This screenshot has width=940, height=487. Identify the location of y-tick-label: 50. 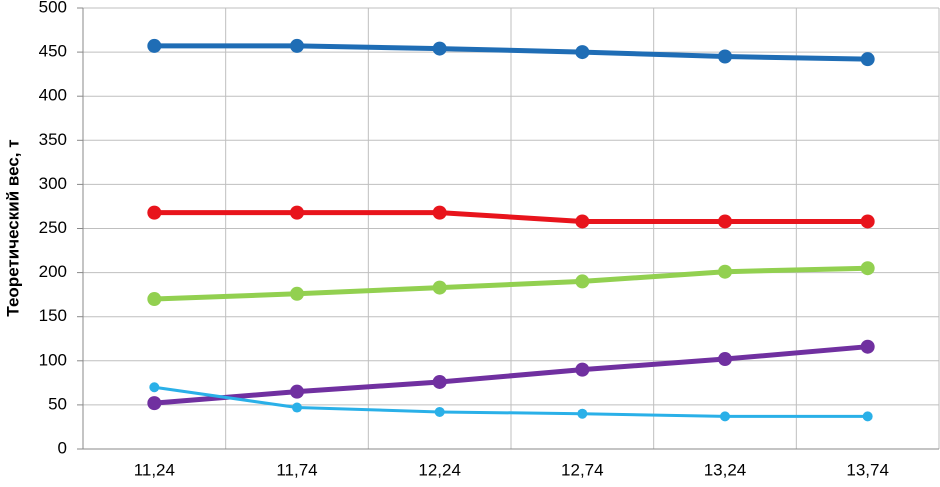
(57, 403).